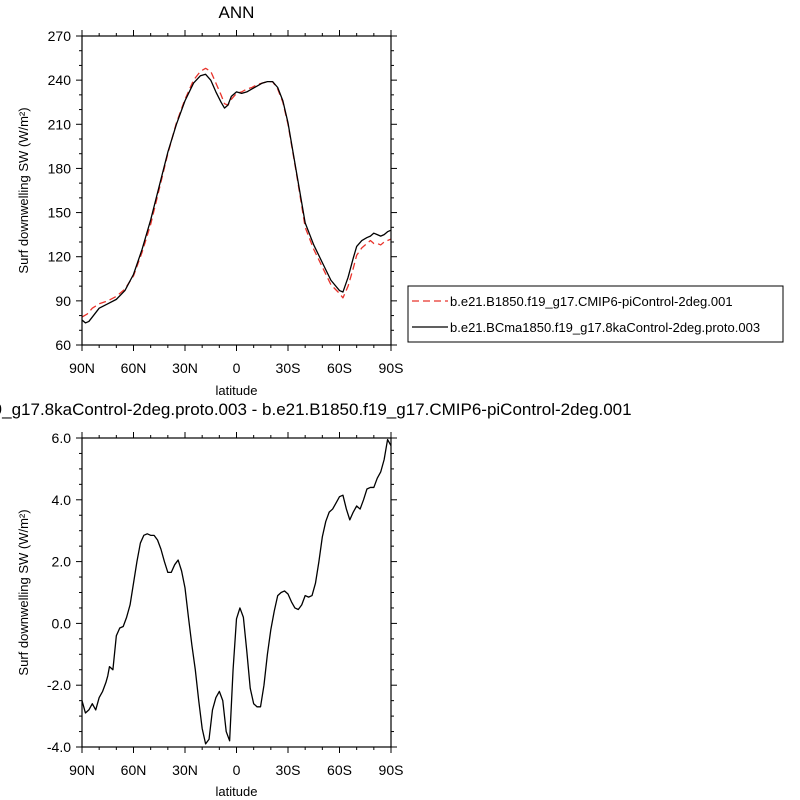 This screenshot has width=800, height=800. What do you see at coordinates (59, 747) in the screenshot?
I see `y-tick-label: -4.0` at bounding box center [59, 747].